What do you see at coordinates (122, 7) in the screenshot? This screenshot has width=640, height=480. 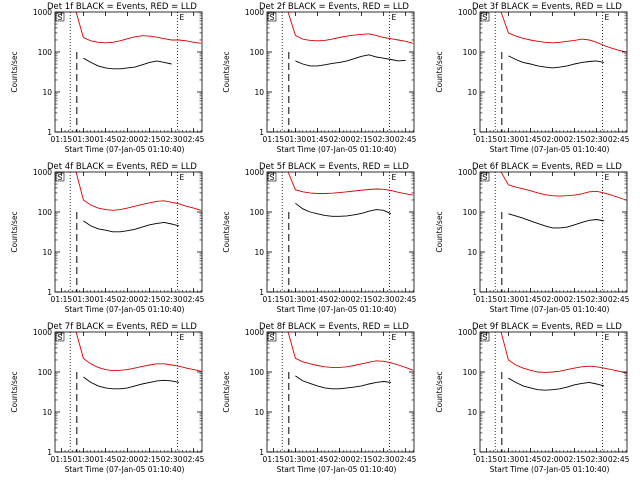 I see `panel-title: Det 1f BLACK = Events, RED = LLD` at bounding box center [122, 7].